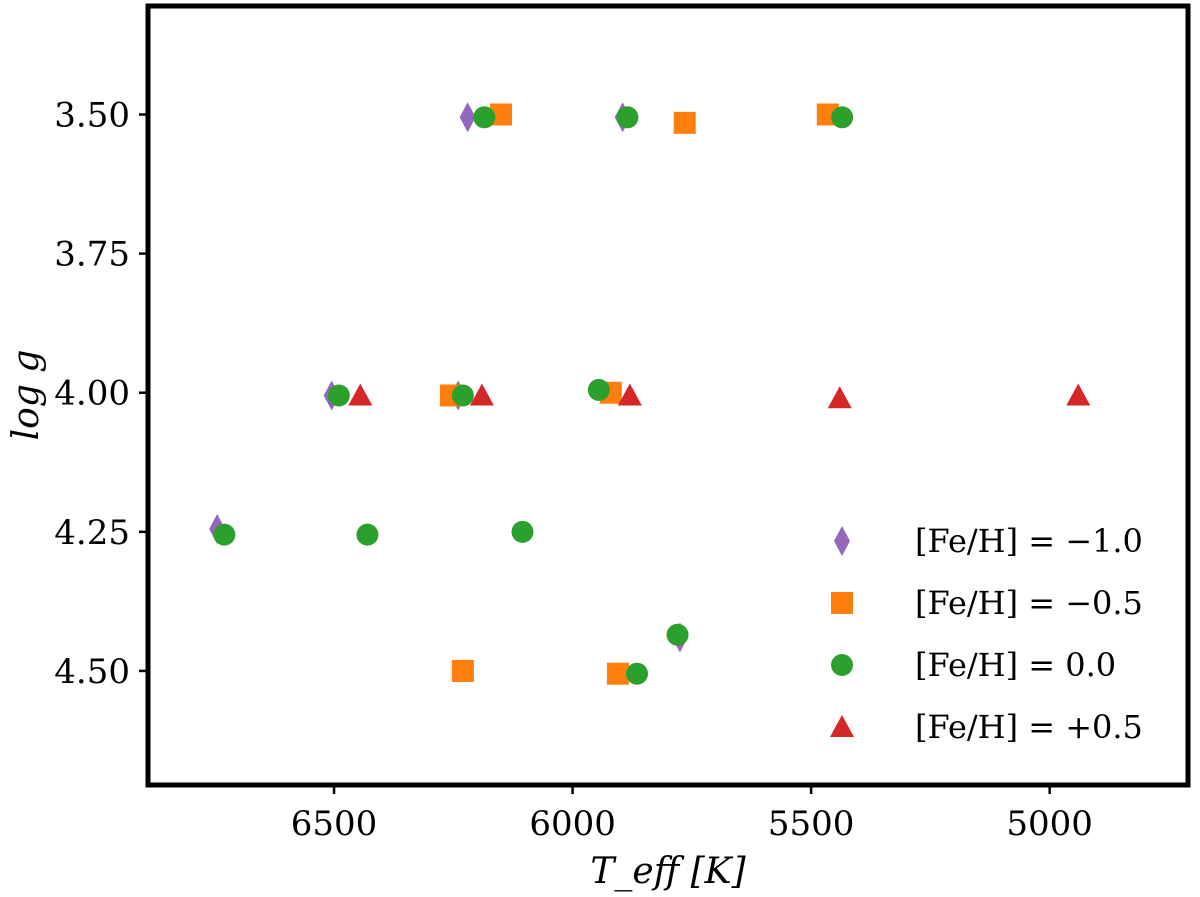 The height and width of the screenshot is (897, 1200). Describe the element at coordinates (26, 395) in the screenshot. I see `y-axis-label: log g` at that location.